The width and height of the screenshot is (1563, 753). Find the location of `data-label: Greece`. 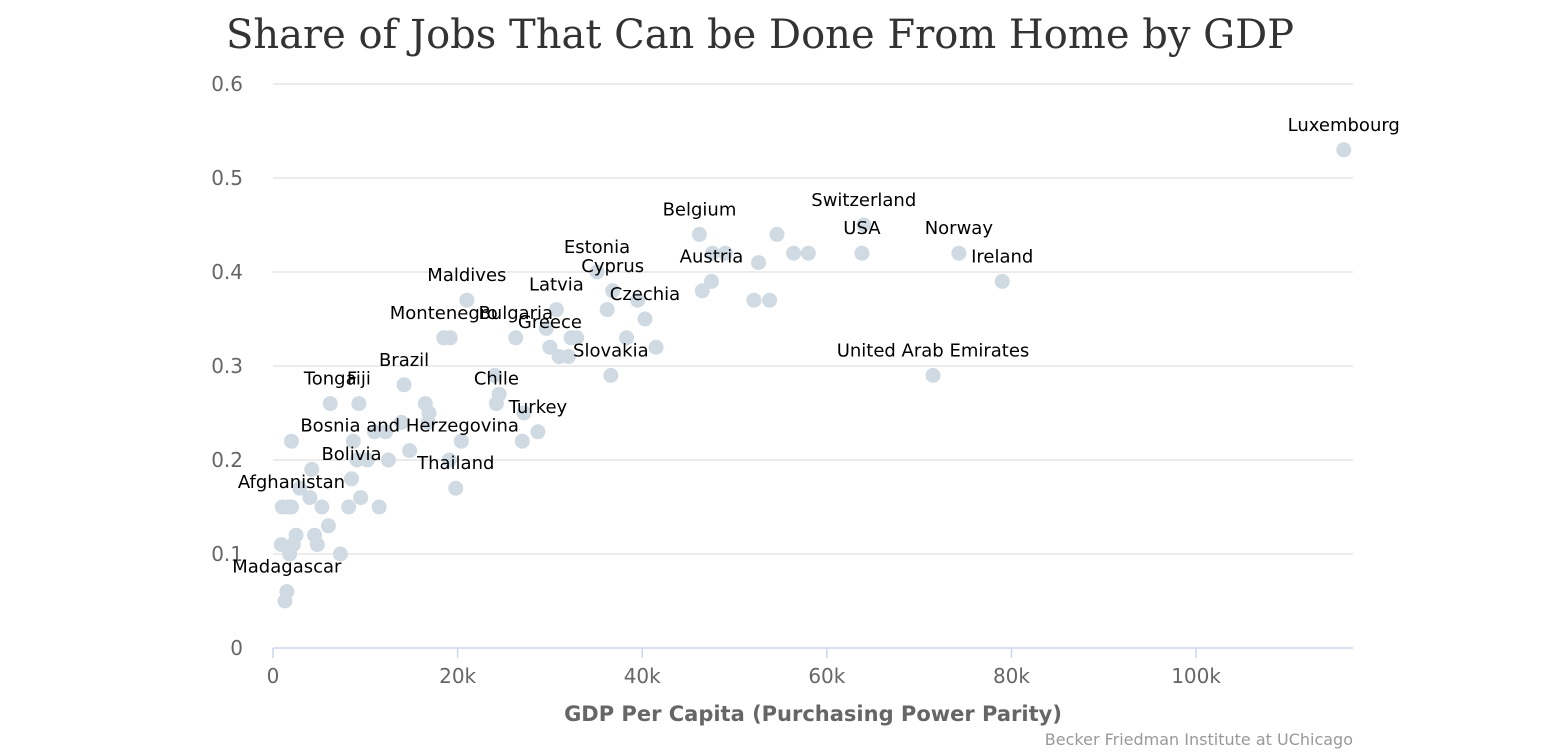

data-label: Greece is located at coordinates (550, 322).